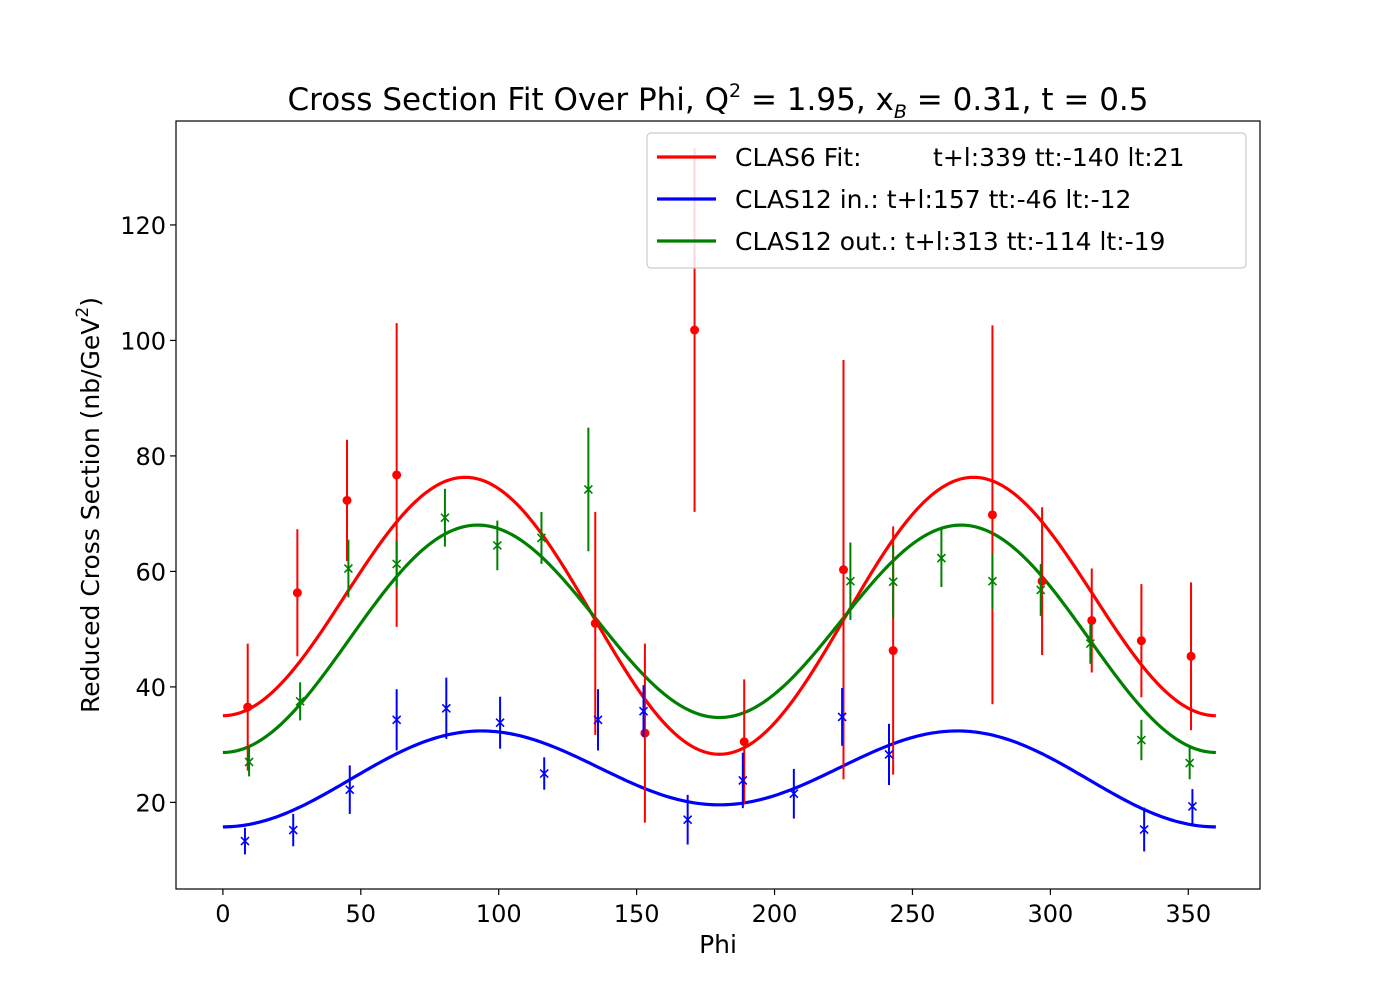  Describe the element at coordinates (960, 157) in the screenshot. I see `legend-label-0: CLAS6 Fit: t+l:339 tt:-140 lt:21` at that location.